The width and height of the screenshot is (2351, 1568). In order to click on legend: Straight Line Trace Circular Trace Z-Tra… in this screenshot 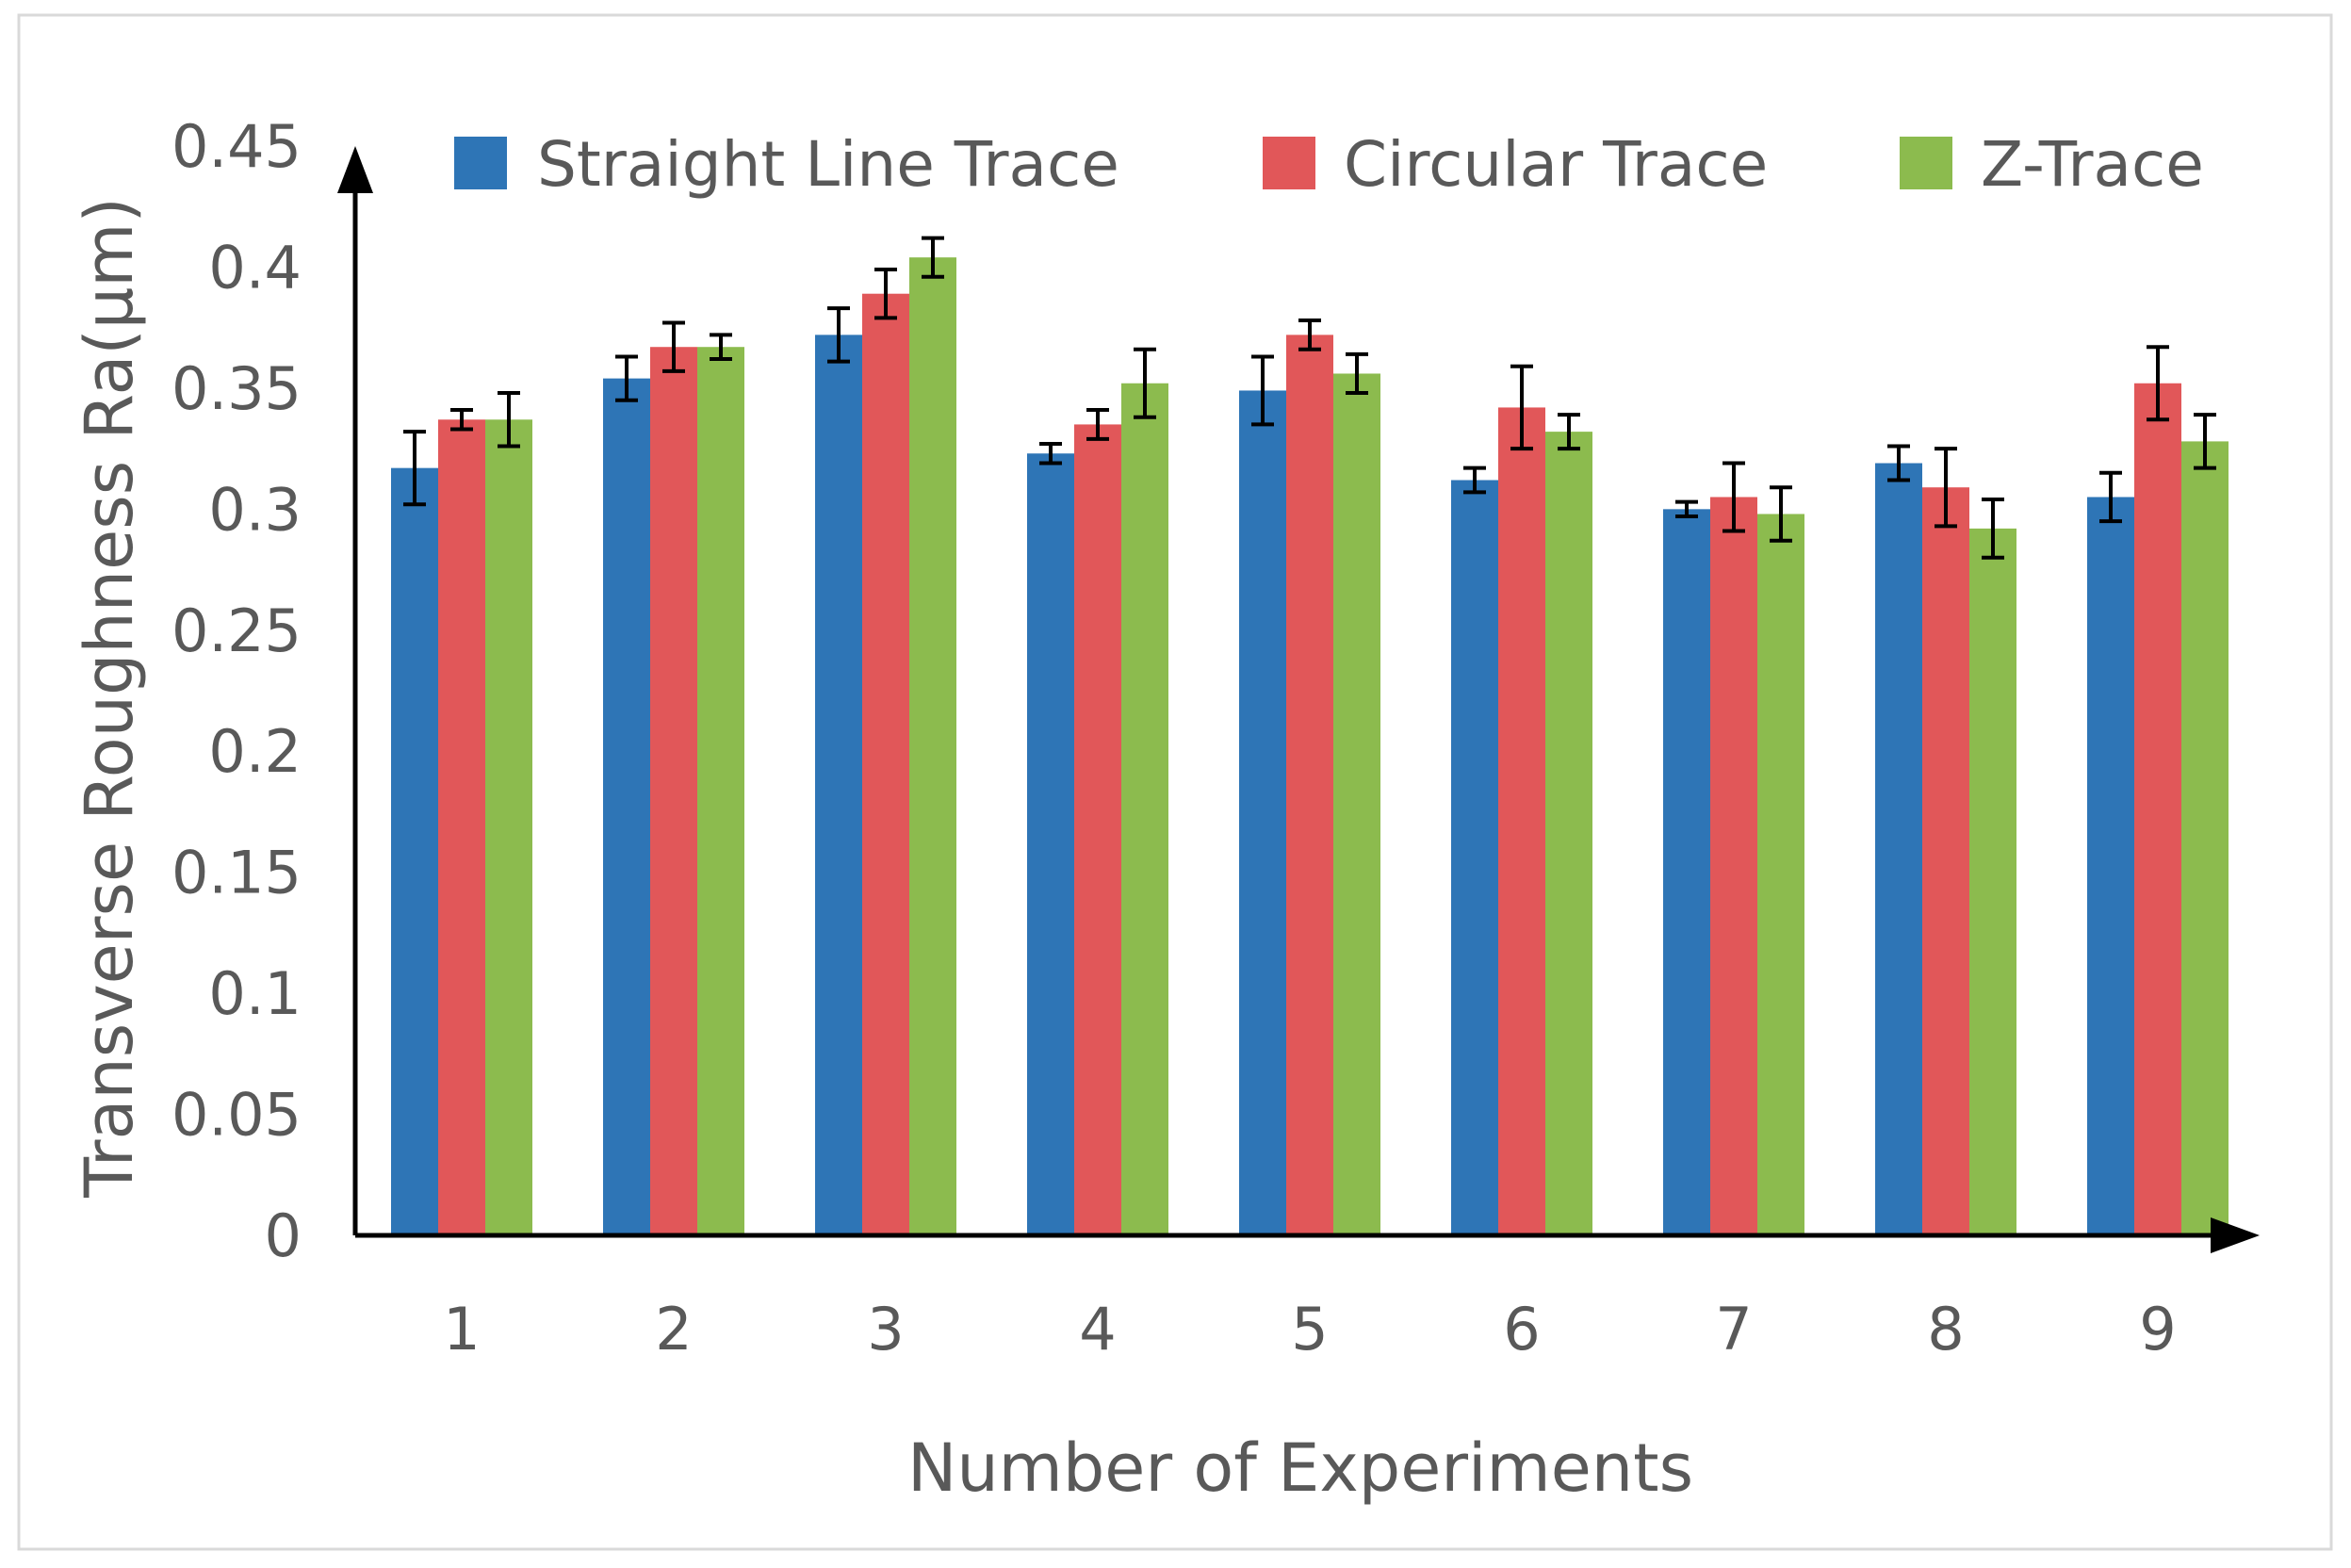, I will do `click(1329, 164)`.